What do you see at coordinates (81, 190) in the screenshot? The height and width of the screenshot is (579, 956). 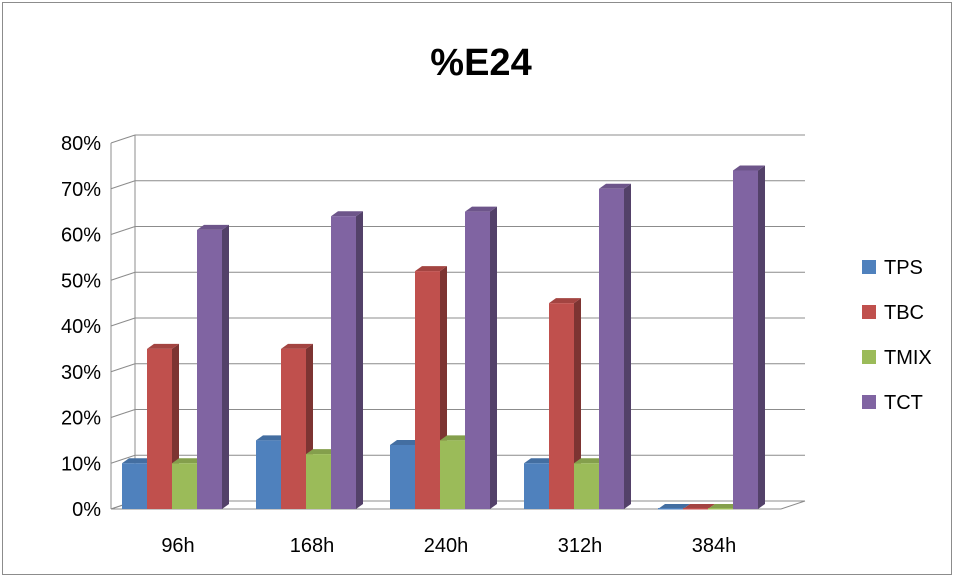 I see `y-tick-label: 70%` at bounding box center [81, 190].